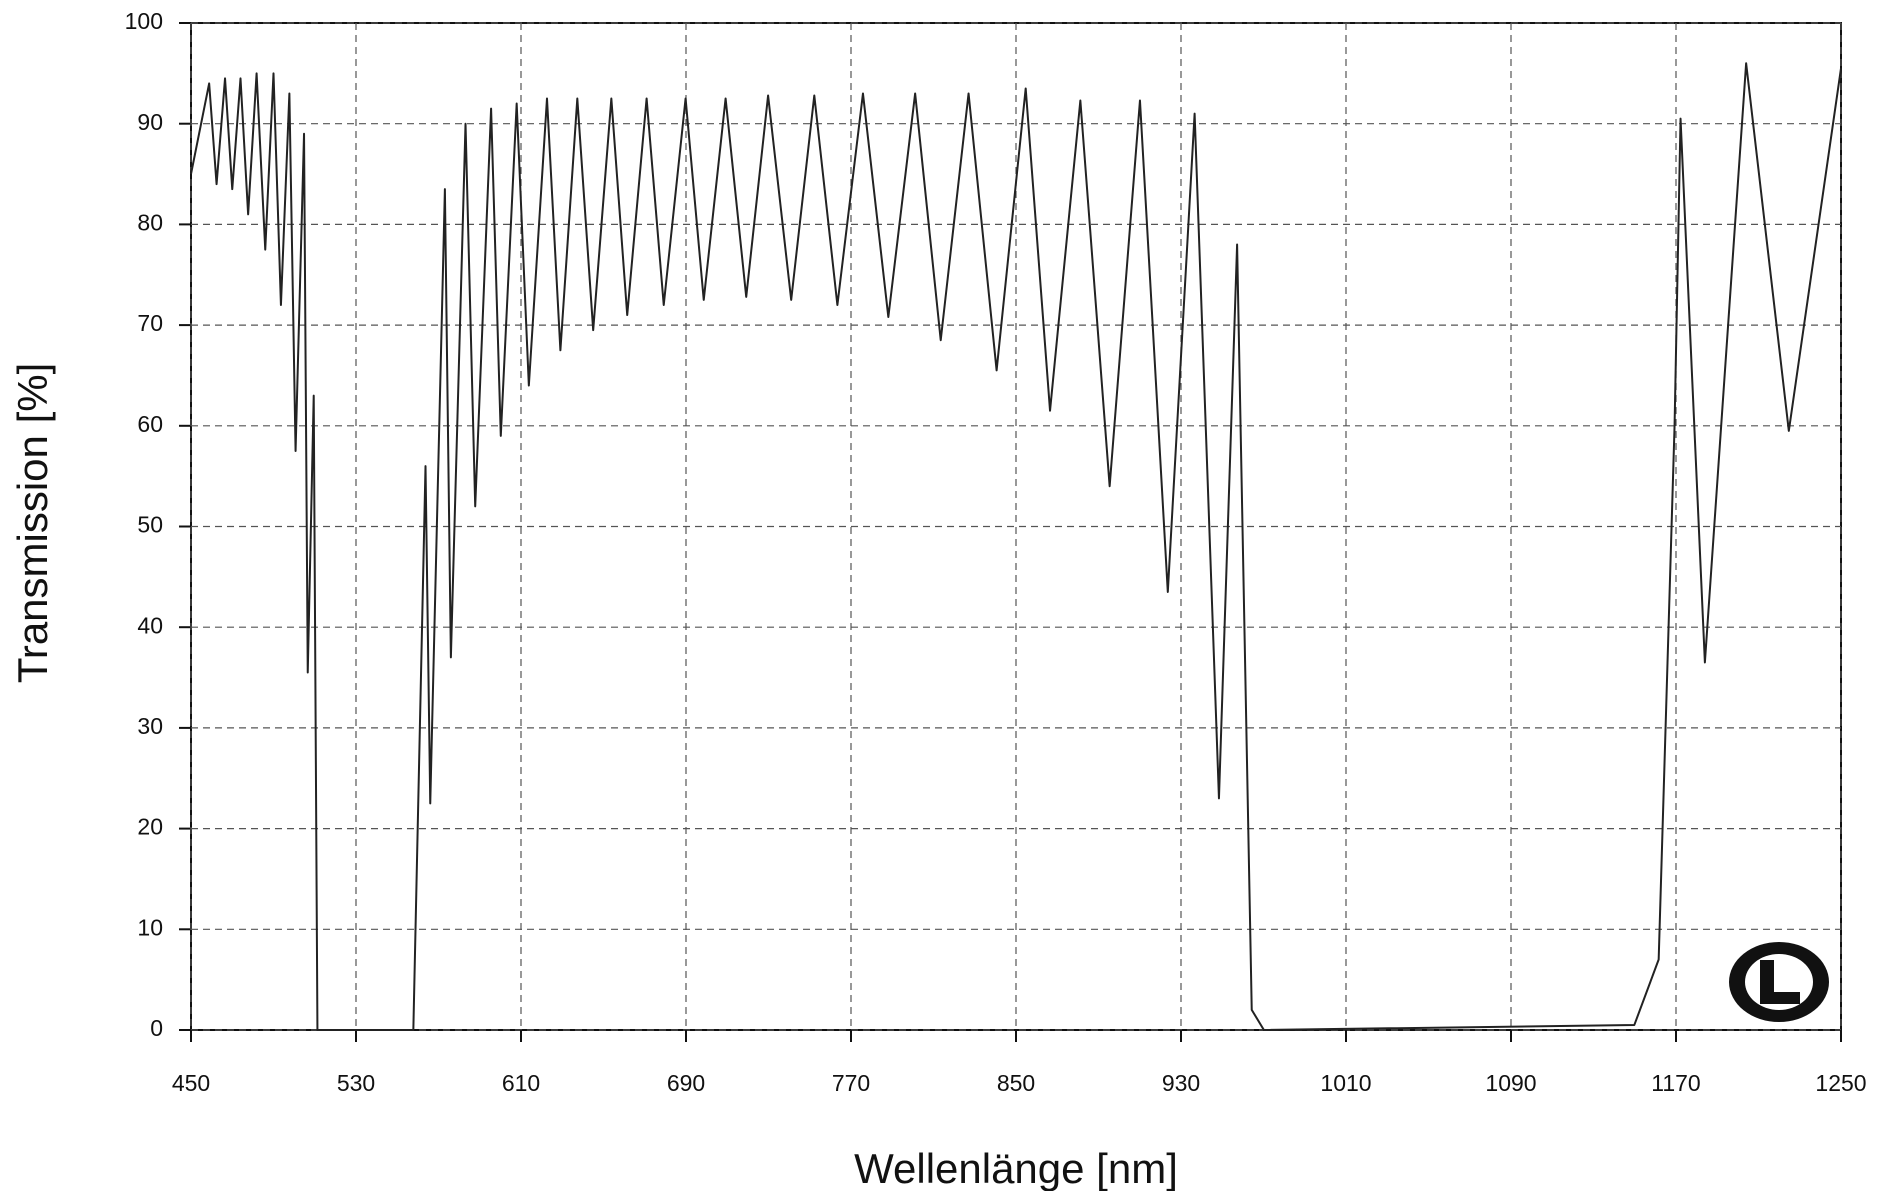 The image size is (1889, 1191). What do you see at coordinates (150, 625) in the screenshot?
I see `y-tick-label: 40` at bounding box center [150, 625].